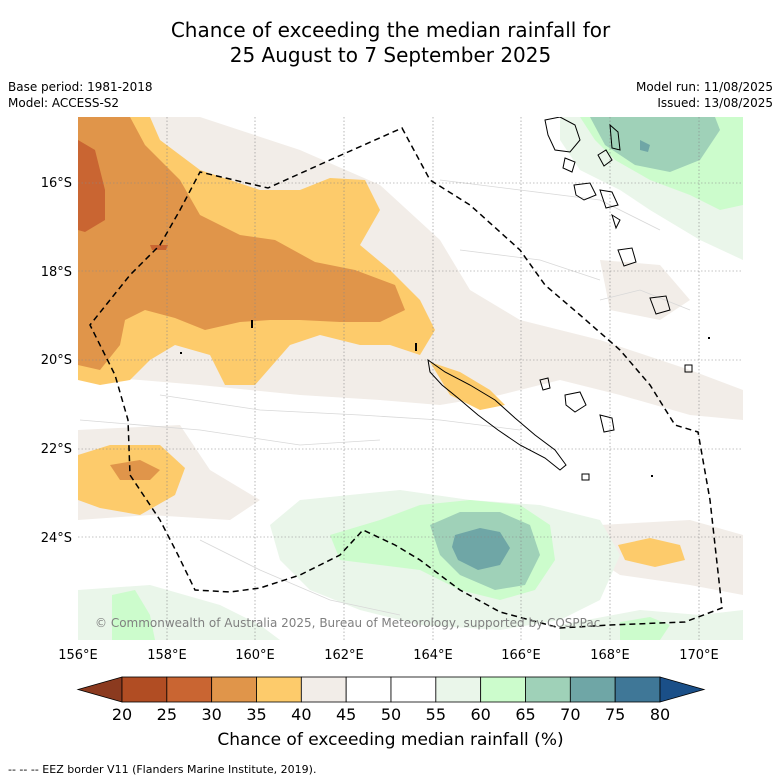  What do you see at coordinates (56, 449) in the screenshot?
I see `lat-label-22s: 22°S` at bounding box center [56, 449].